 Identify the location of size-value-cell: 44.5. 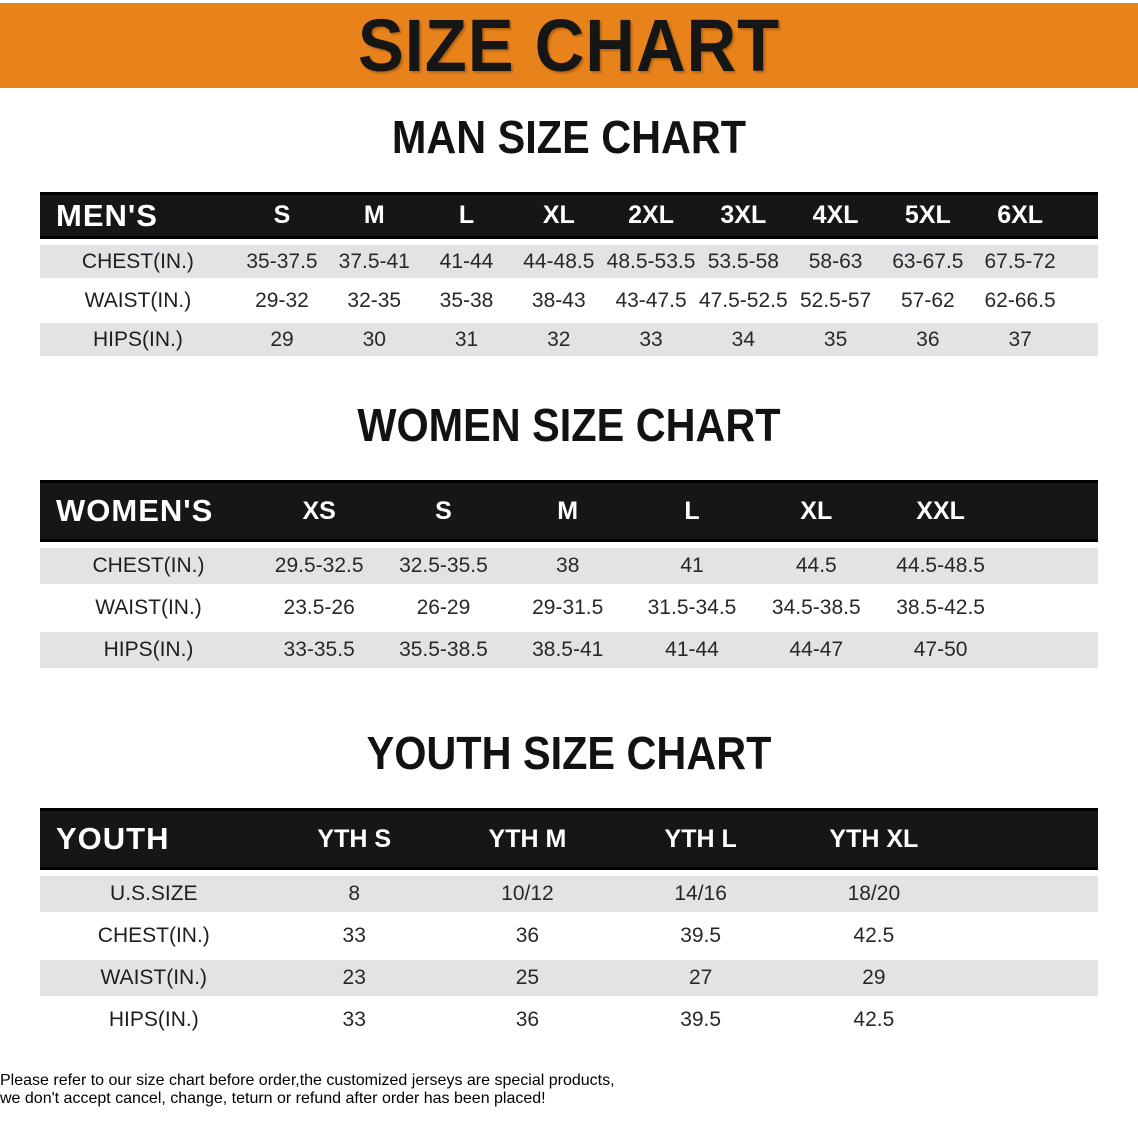
(816, 566).